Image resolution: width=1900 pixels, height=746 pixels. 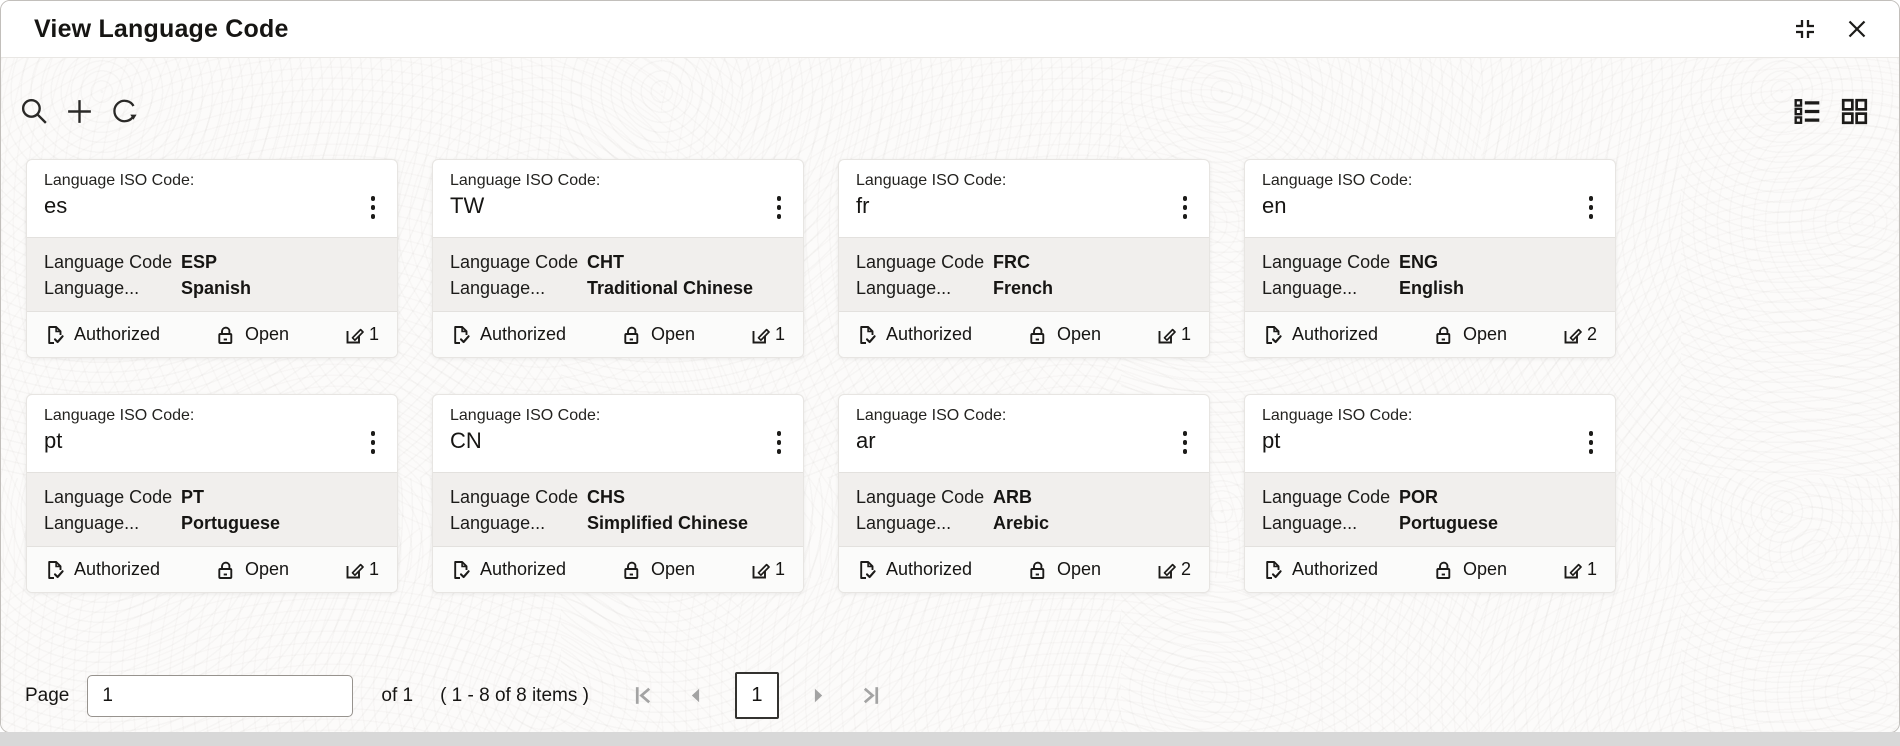 I want to click on list-view-button, so click(x=1807, y=111).